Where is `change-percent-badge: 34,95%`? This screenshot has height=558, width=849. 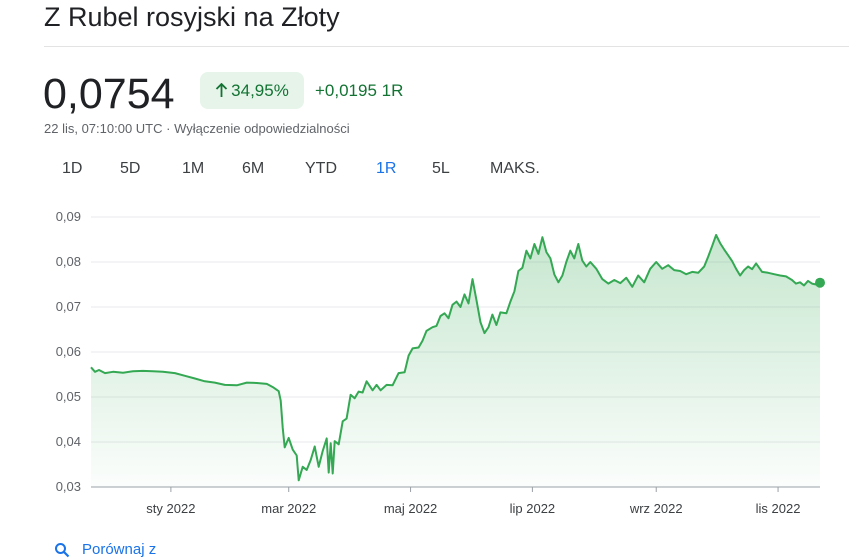 change-percent-badge: 34,95% is located at coordinates (252, 90).